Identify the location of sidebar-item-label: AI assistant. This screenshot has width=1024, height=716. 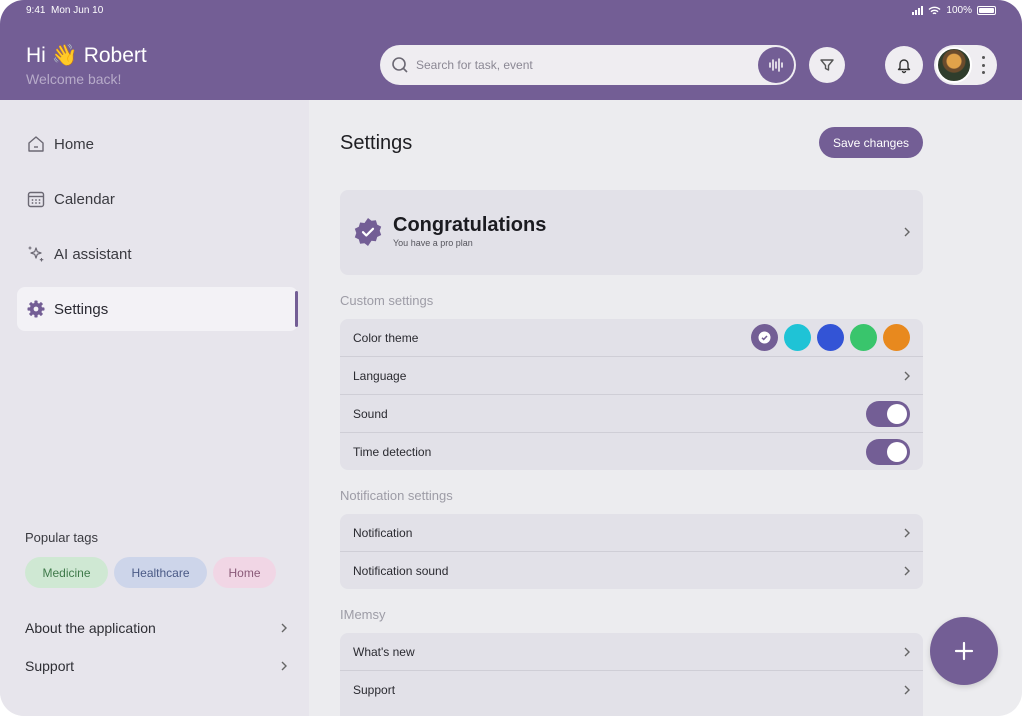
(93, 254).